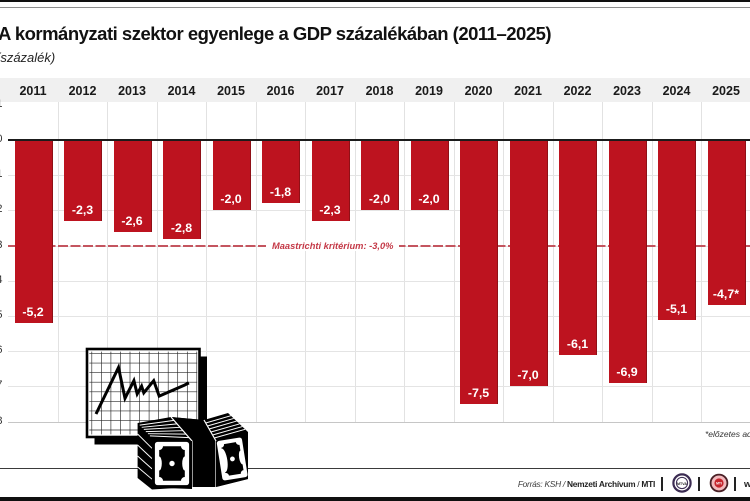 This screenshot has width=750, height=501. I want to click on svg-text: MTI, so click(719, 483).